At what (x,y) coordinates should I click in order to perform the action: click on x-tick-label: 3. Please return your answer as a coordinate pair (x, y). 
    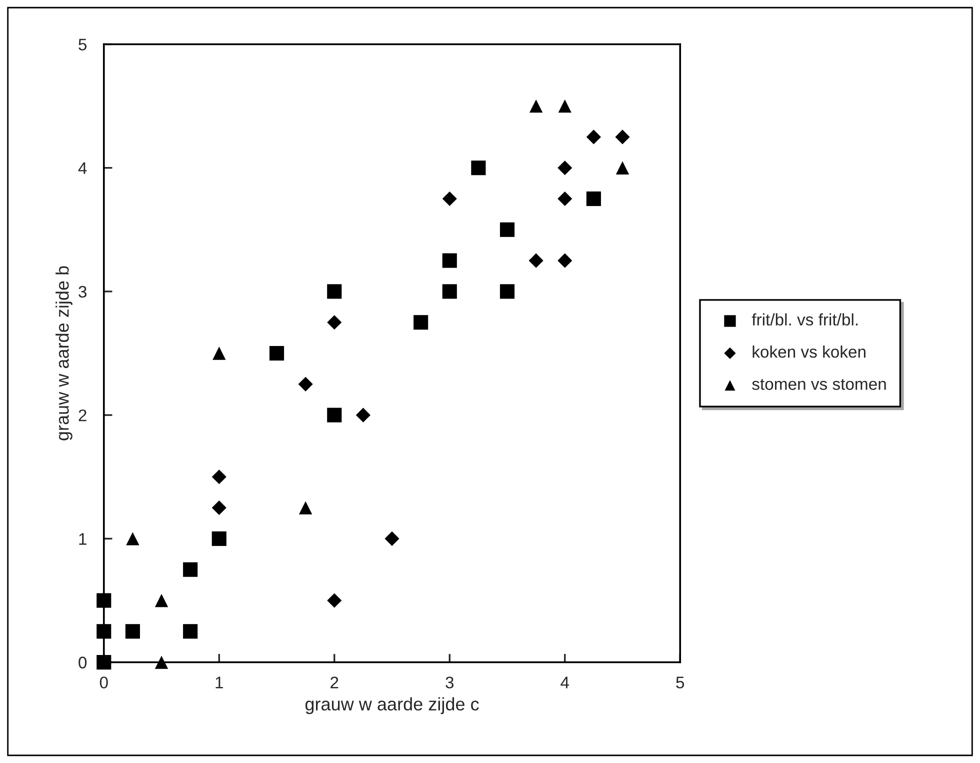
    Looking at the image, I should click on (450, 682).